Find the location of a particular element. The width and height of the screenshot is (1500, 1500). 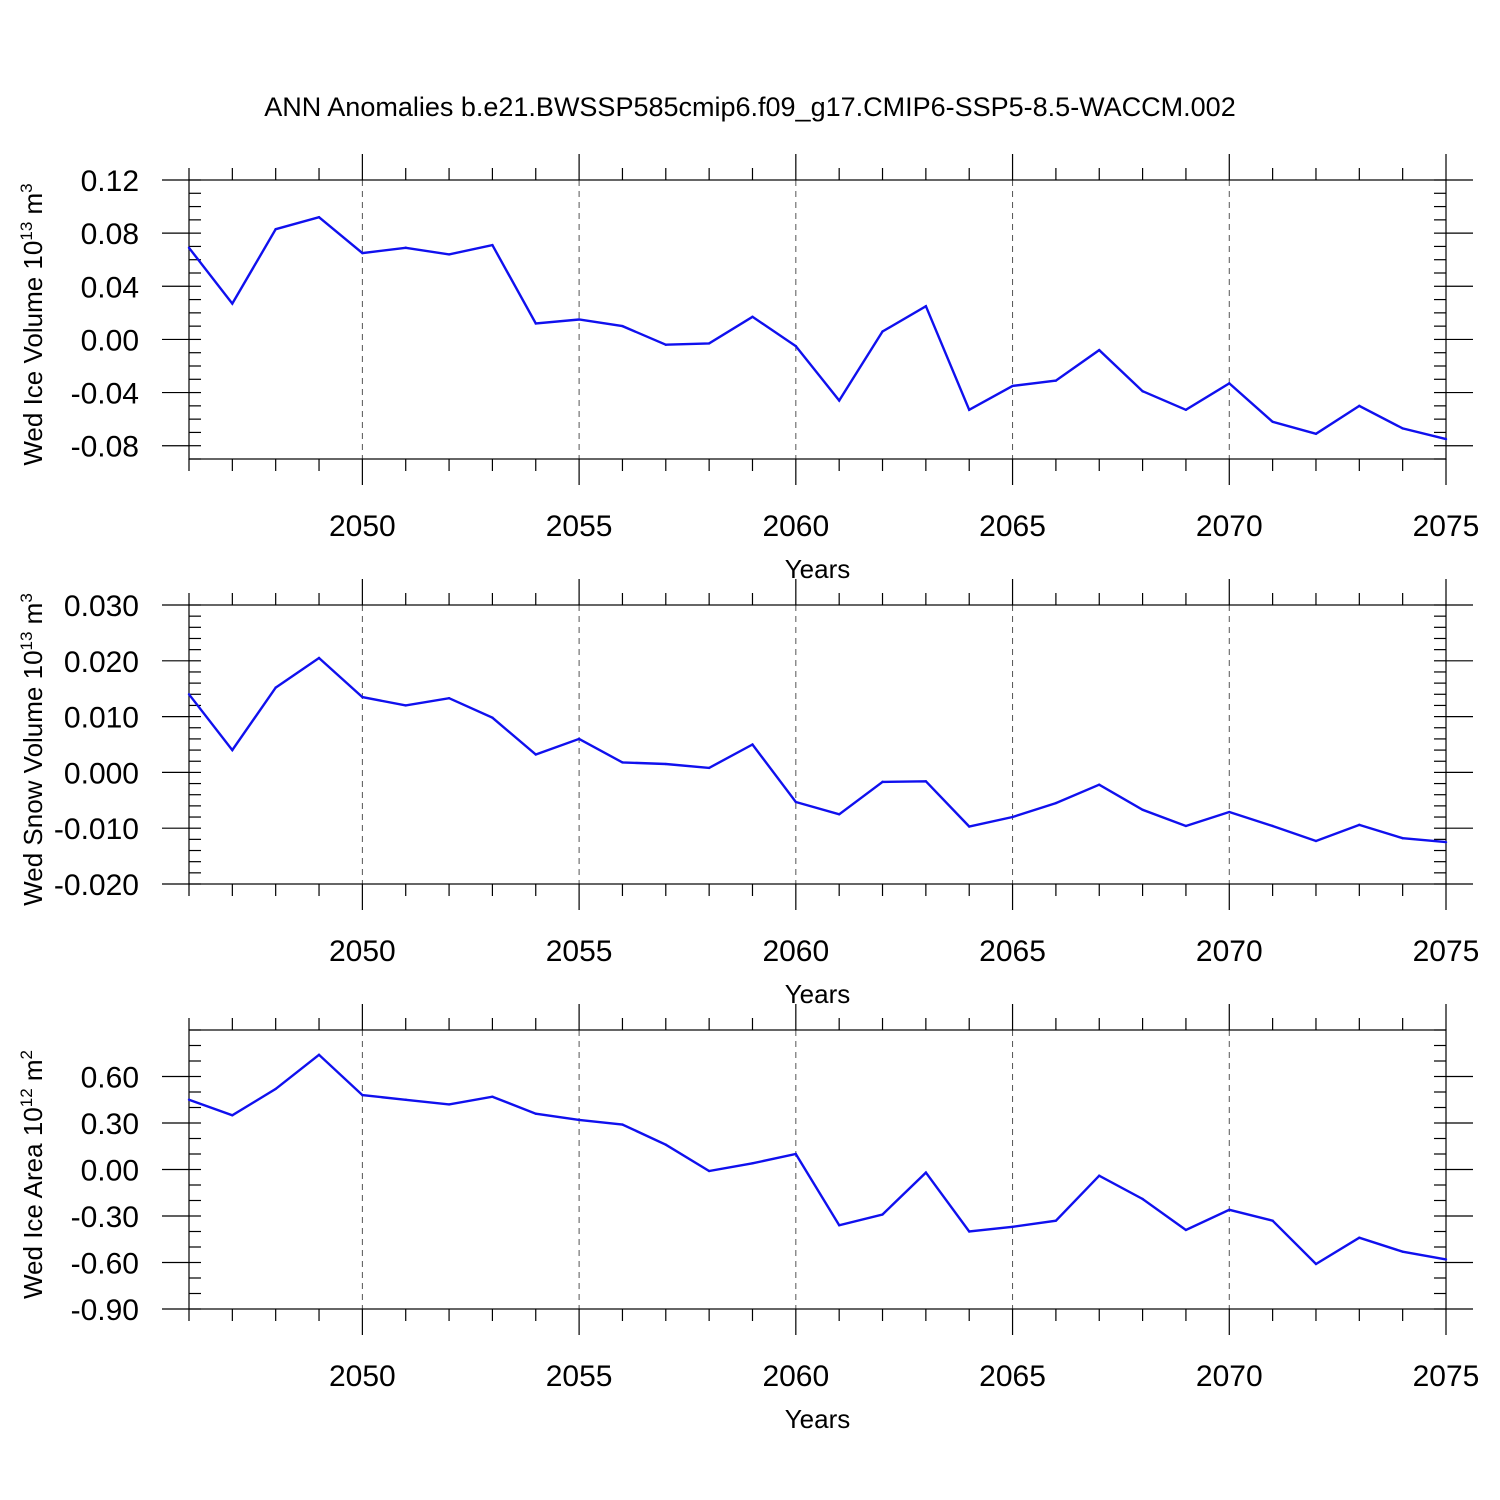

y-axis-label: Wed Snow Volume 1013 m3 is located at coordinates (32, 749).